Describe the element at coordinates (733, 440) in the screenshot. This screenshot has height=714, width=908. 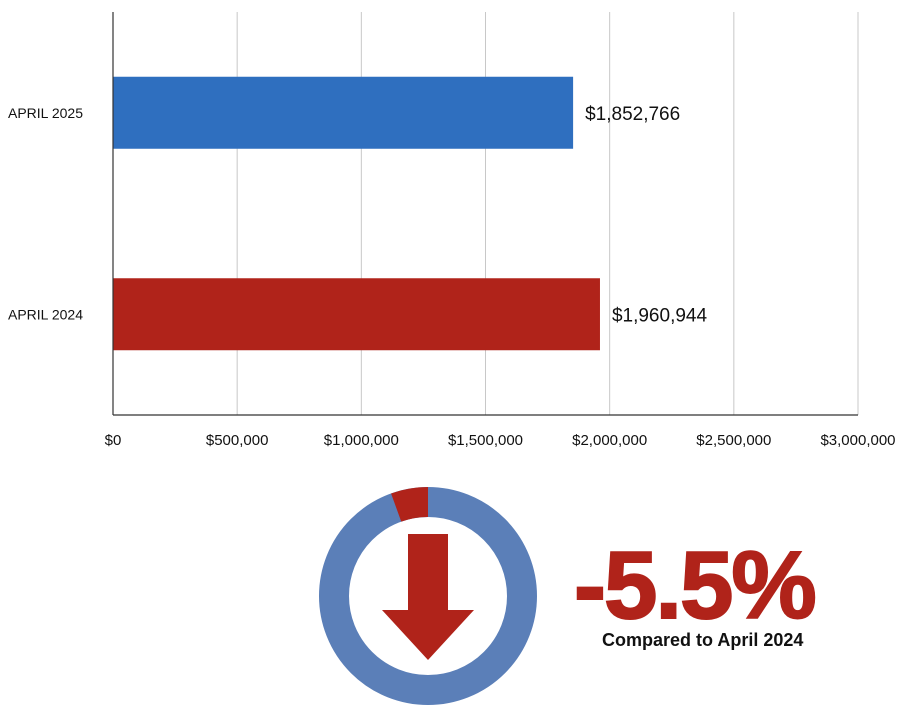
I see `x-tick-label: $2,500,000` at that location.